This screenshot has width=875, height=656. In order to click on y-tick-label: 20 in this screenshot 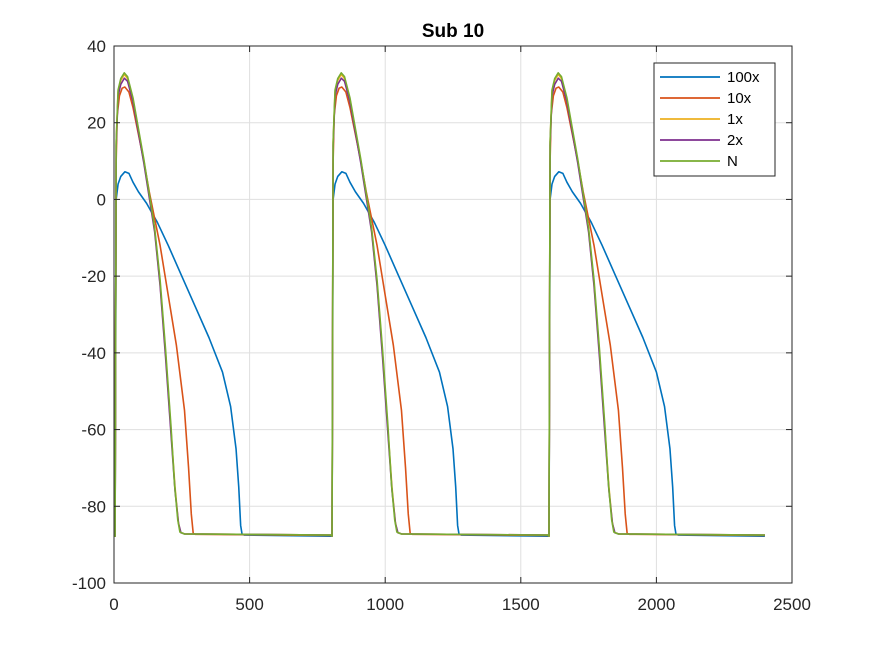, I will do `click(96, 123)`.